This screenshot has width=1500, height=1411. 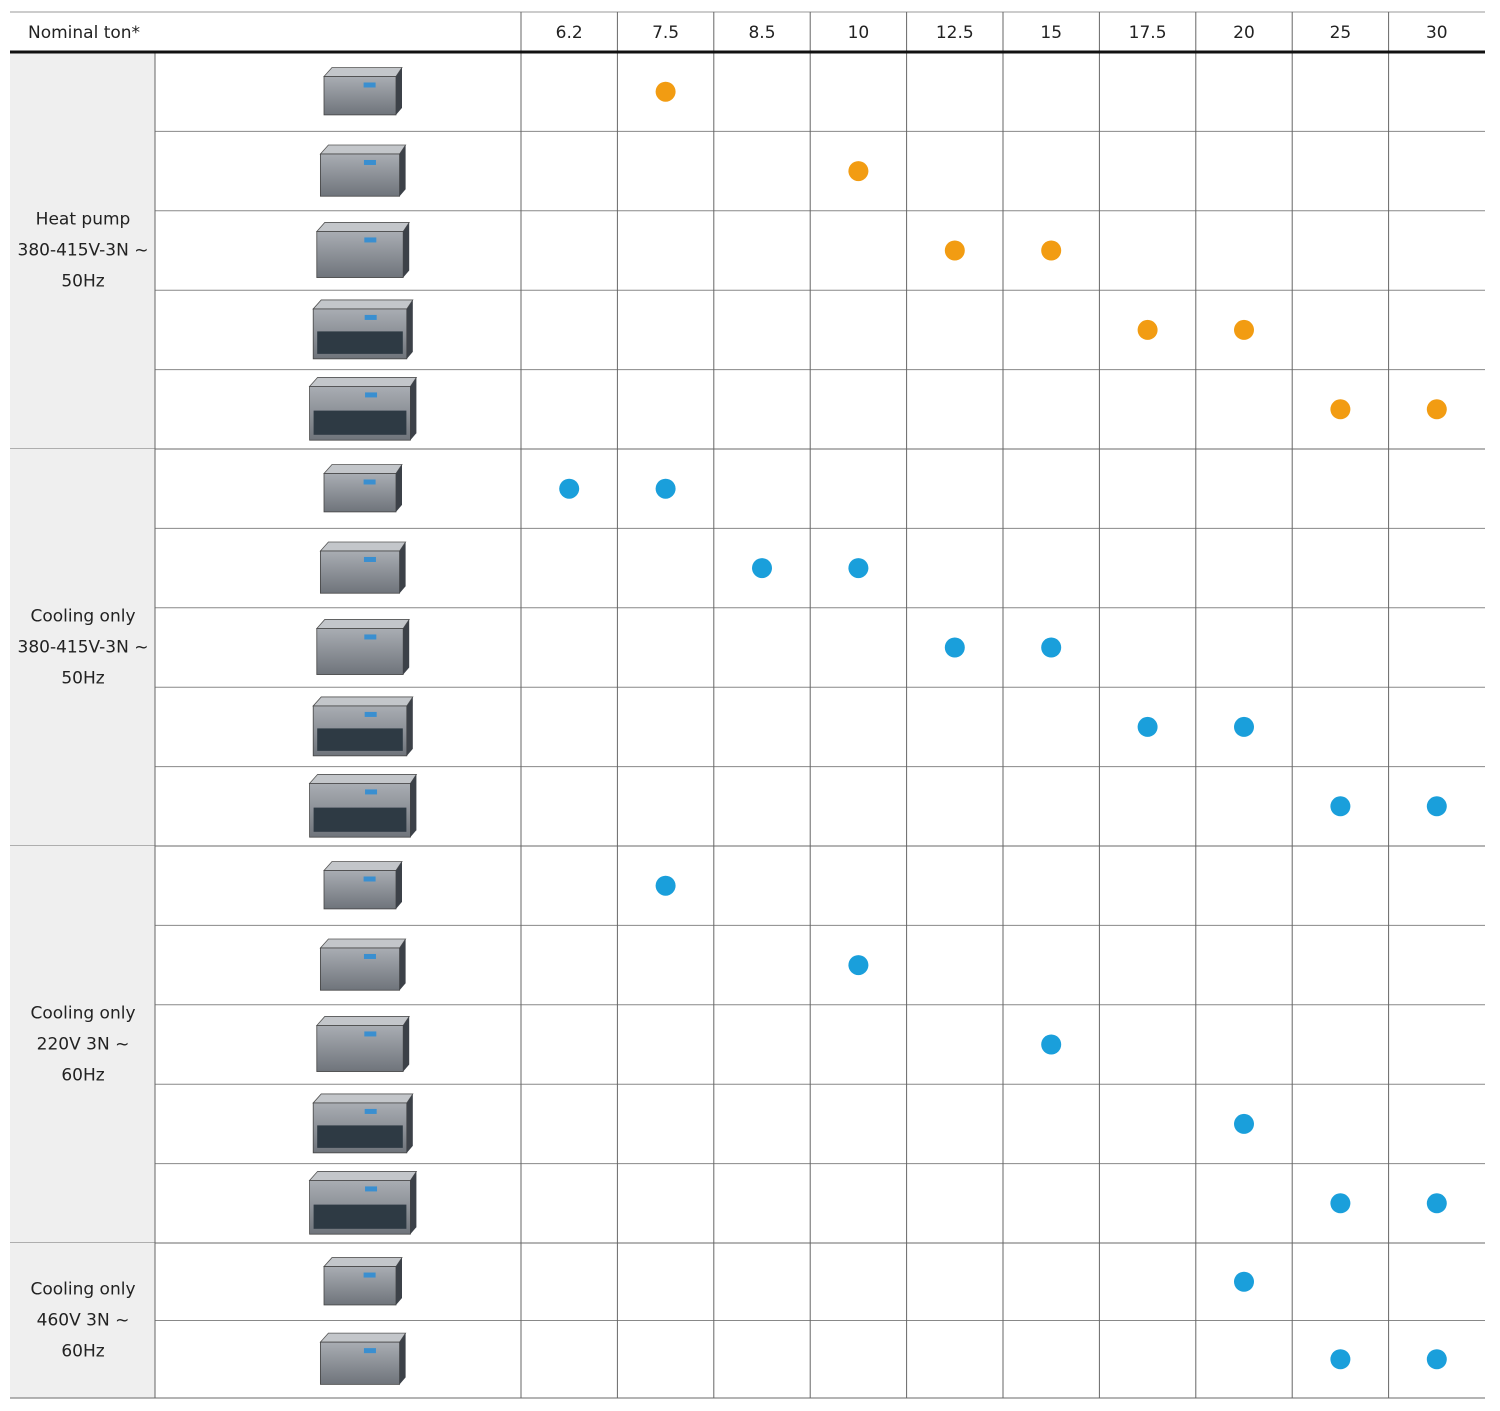 What do you see at coordinates (761, 33) in the screenshot?
I see `column-header: 8.5` at bounding box center [761, 33].